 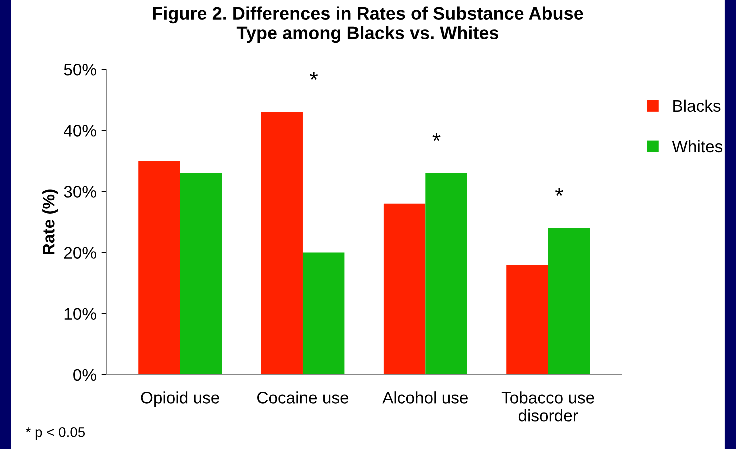 What do you see at coordinates (80, 131) in the screenshot?
I see `y-tick-label: 40%` at bounding box center [80, 131].